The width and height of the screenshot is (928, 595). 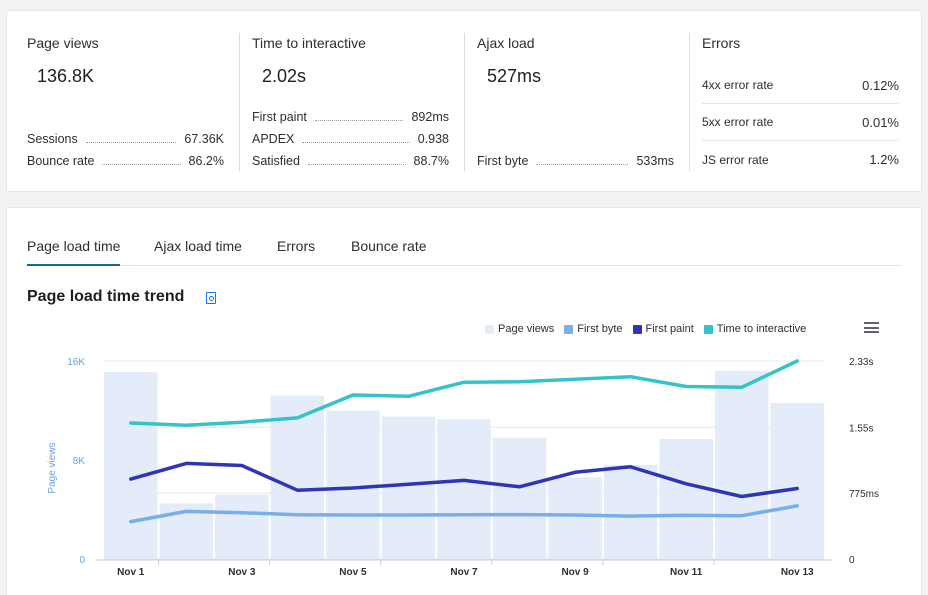 What do you see at coordinates (125, 138) in the screenshot?
I see `sessions-row: Sessions 67.36K` at bounding box center [125, 138].